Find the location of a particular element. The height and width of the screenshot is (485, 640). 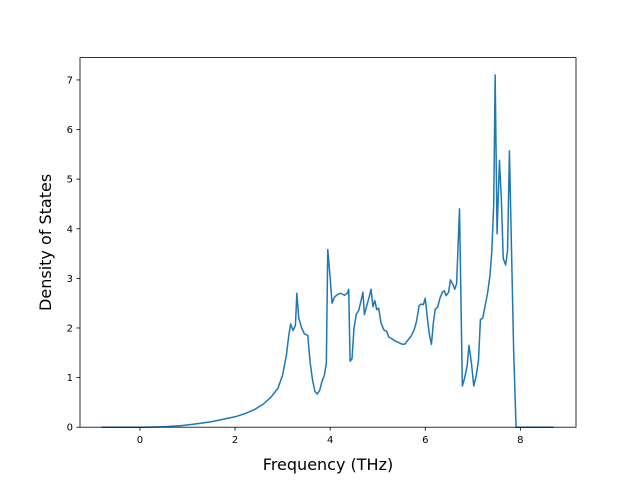

y-axis-label: Density of States is located at coordinates (45, 242).